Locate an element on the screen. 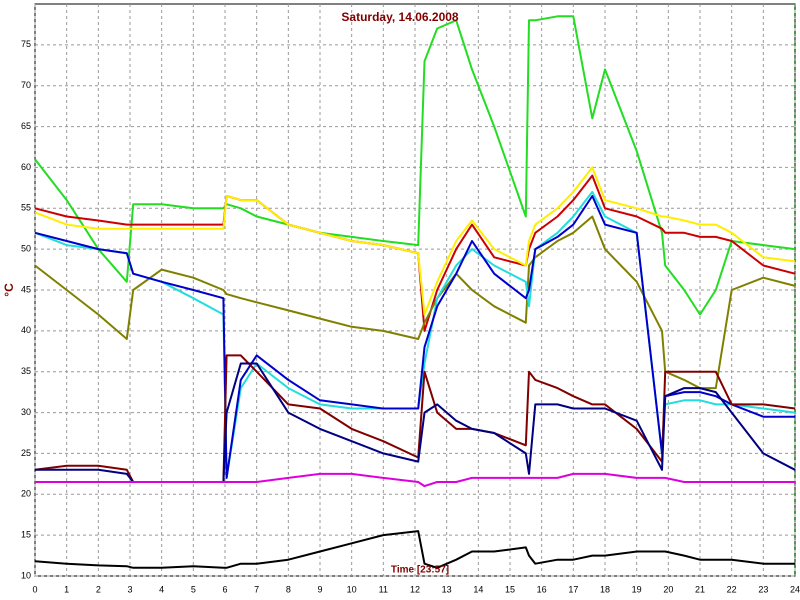  x-tick-label: 21 is located at coordinates (700, 589).